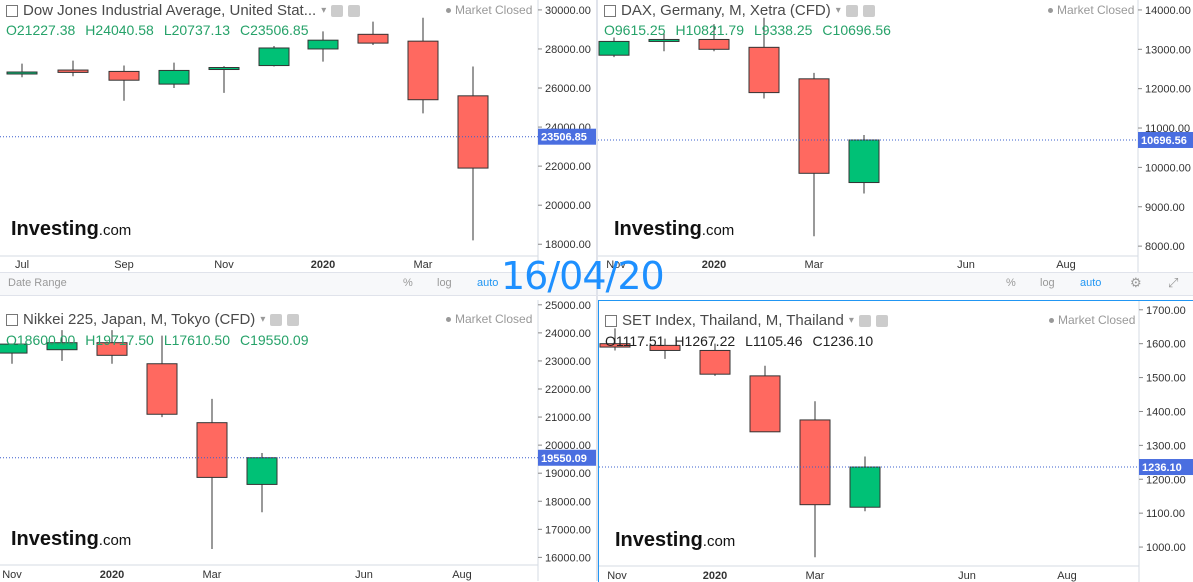  I want to click on open-value: O9615.25, so click(635, 30).